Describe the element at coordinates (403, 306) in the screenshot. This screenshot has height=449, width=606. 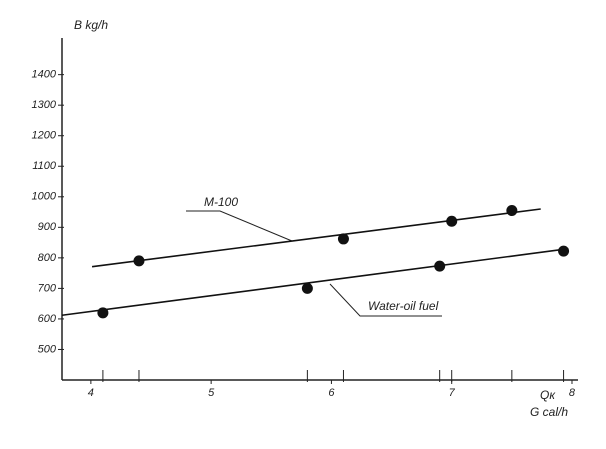
I see `series-label: Water-oil fuel` at that location.